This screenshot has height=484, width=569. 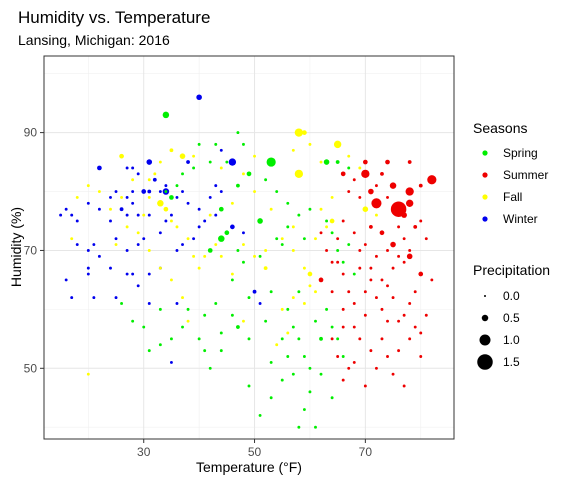 I want to click on chart-subtitle: Lansing, Michigan: 2016, so click(x=94, y=40).